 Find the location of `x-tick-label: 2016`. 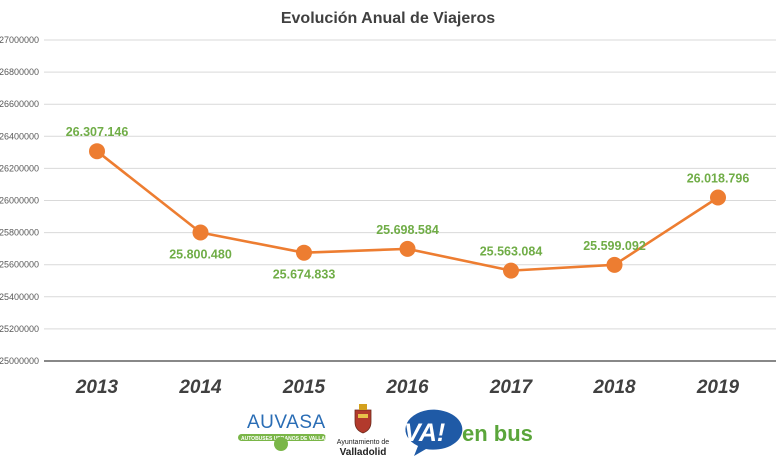

x-tick-label: 2016 is located at coordinates (407, 387).